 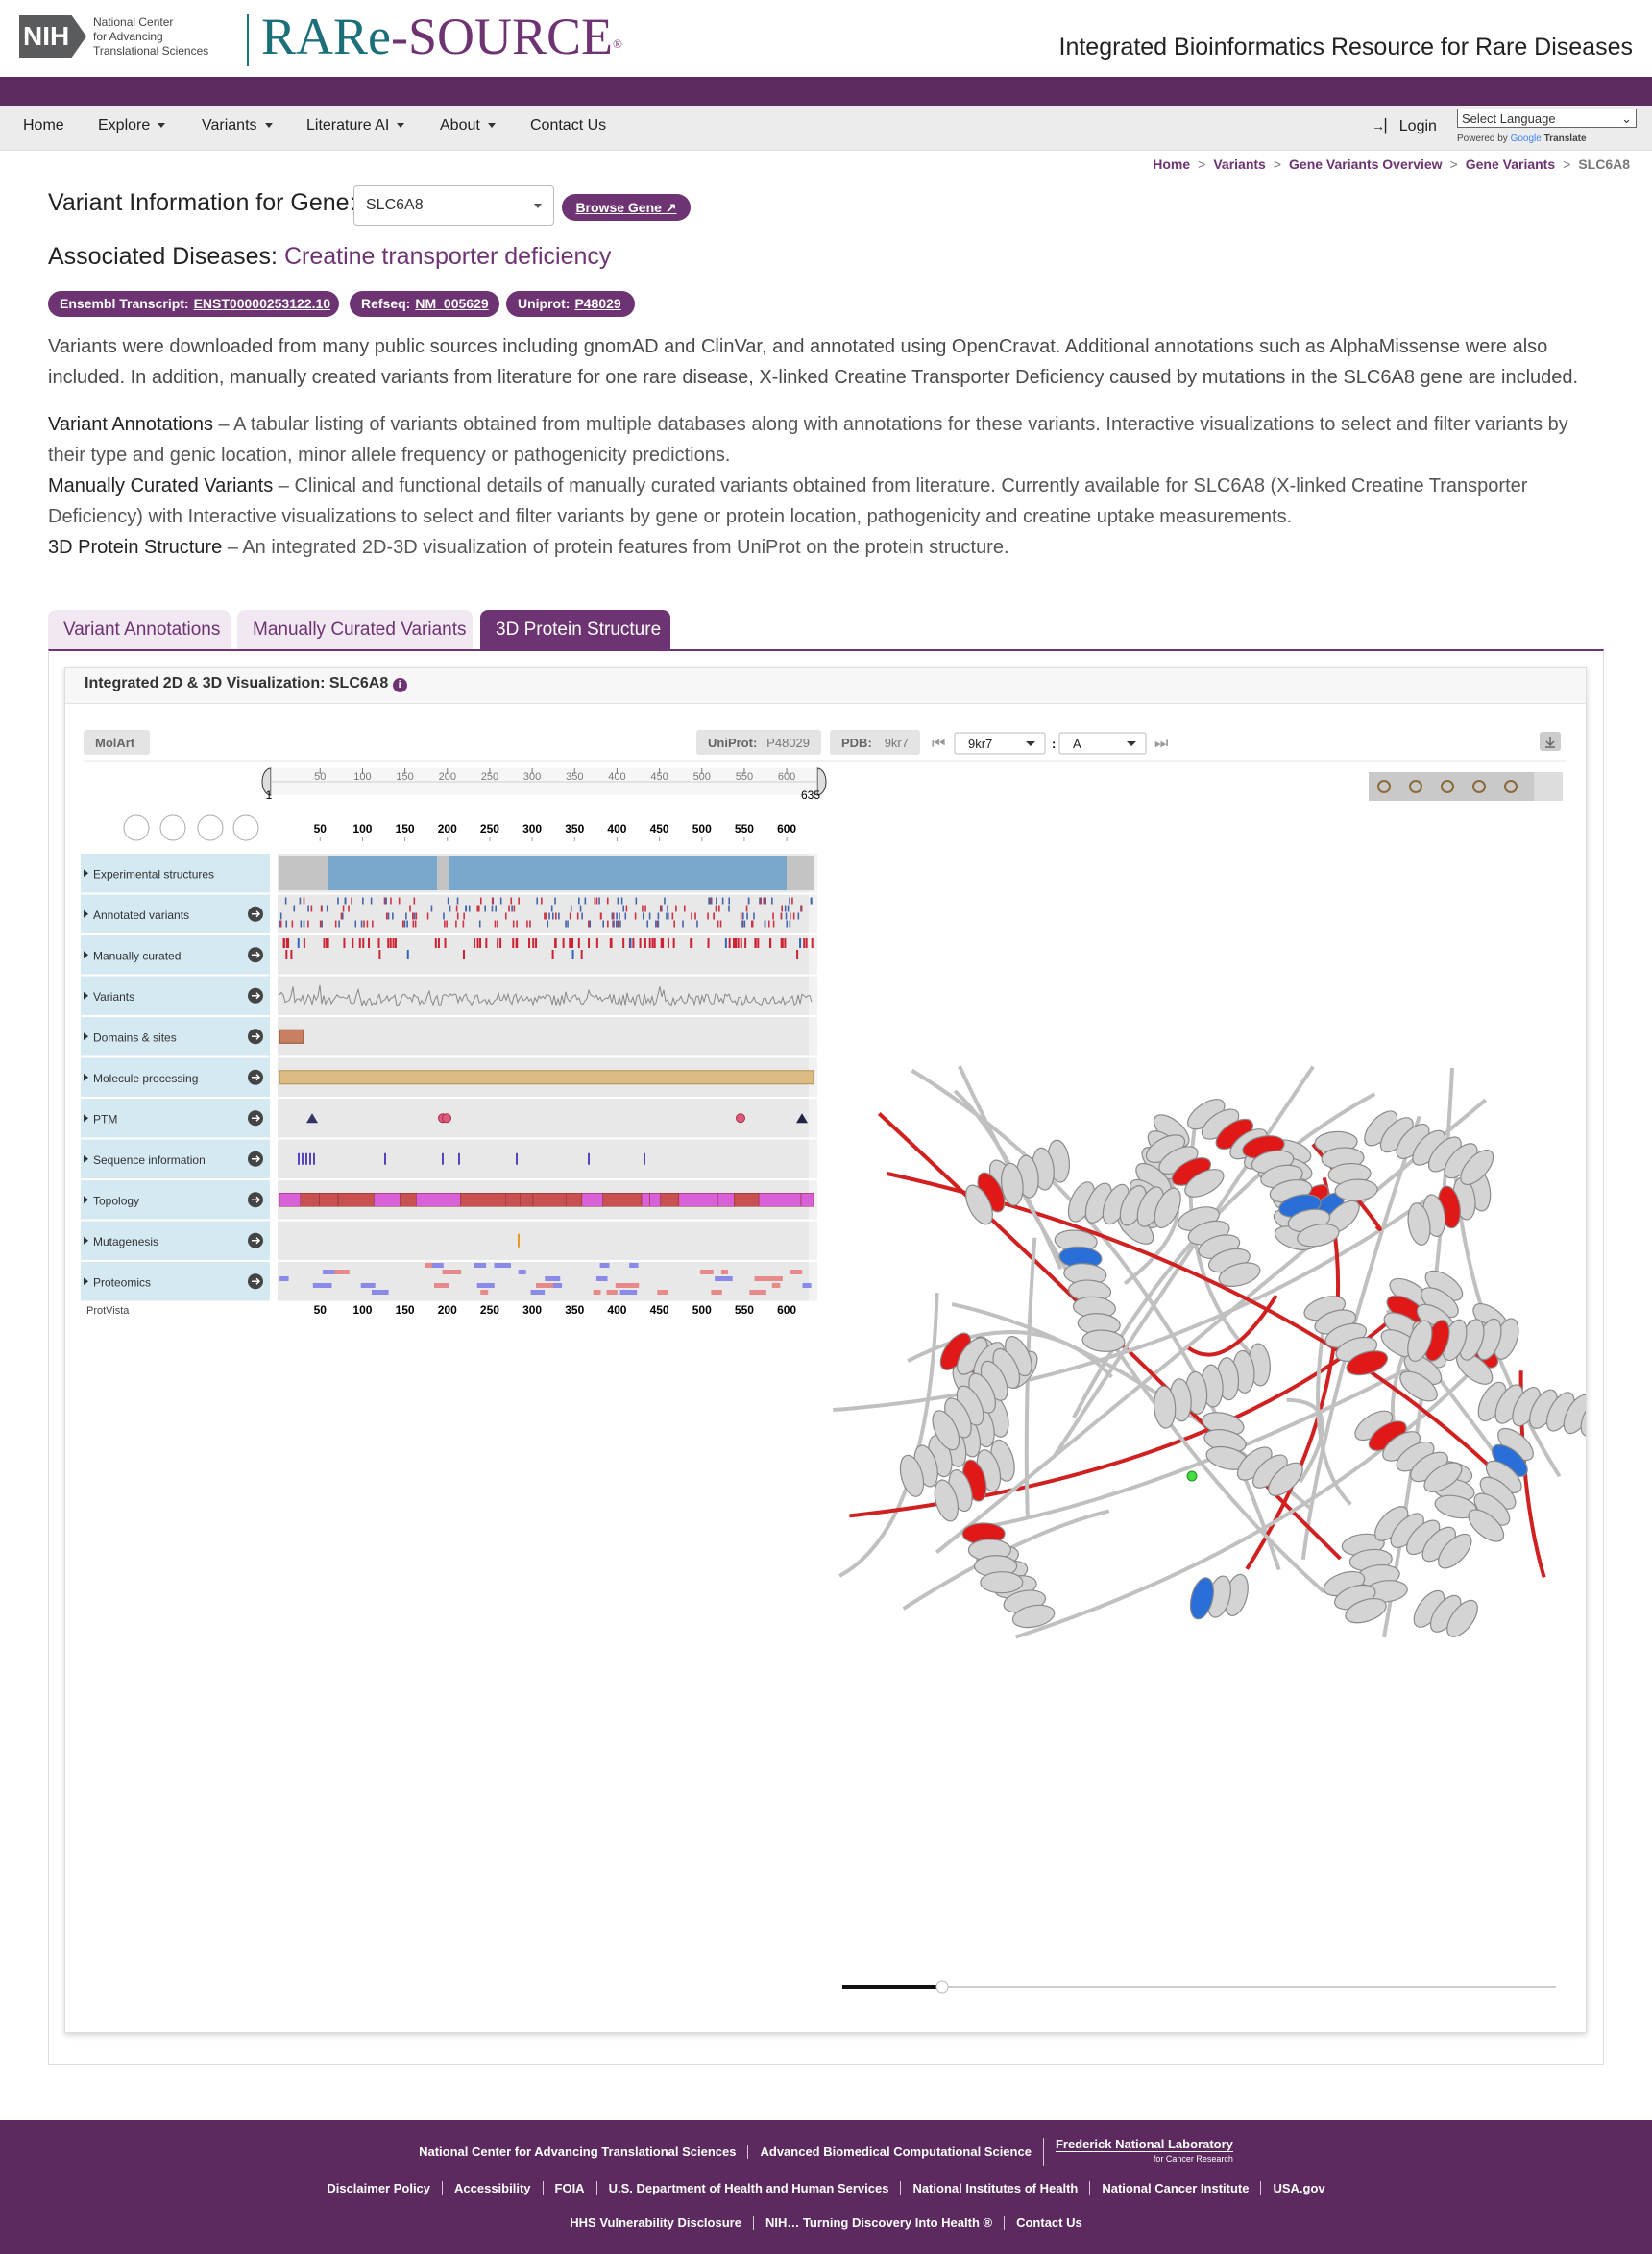 I want to click on sequence-tick, so click(x=299, y=1159).